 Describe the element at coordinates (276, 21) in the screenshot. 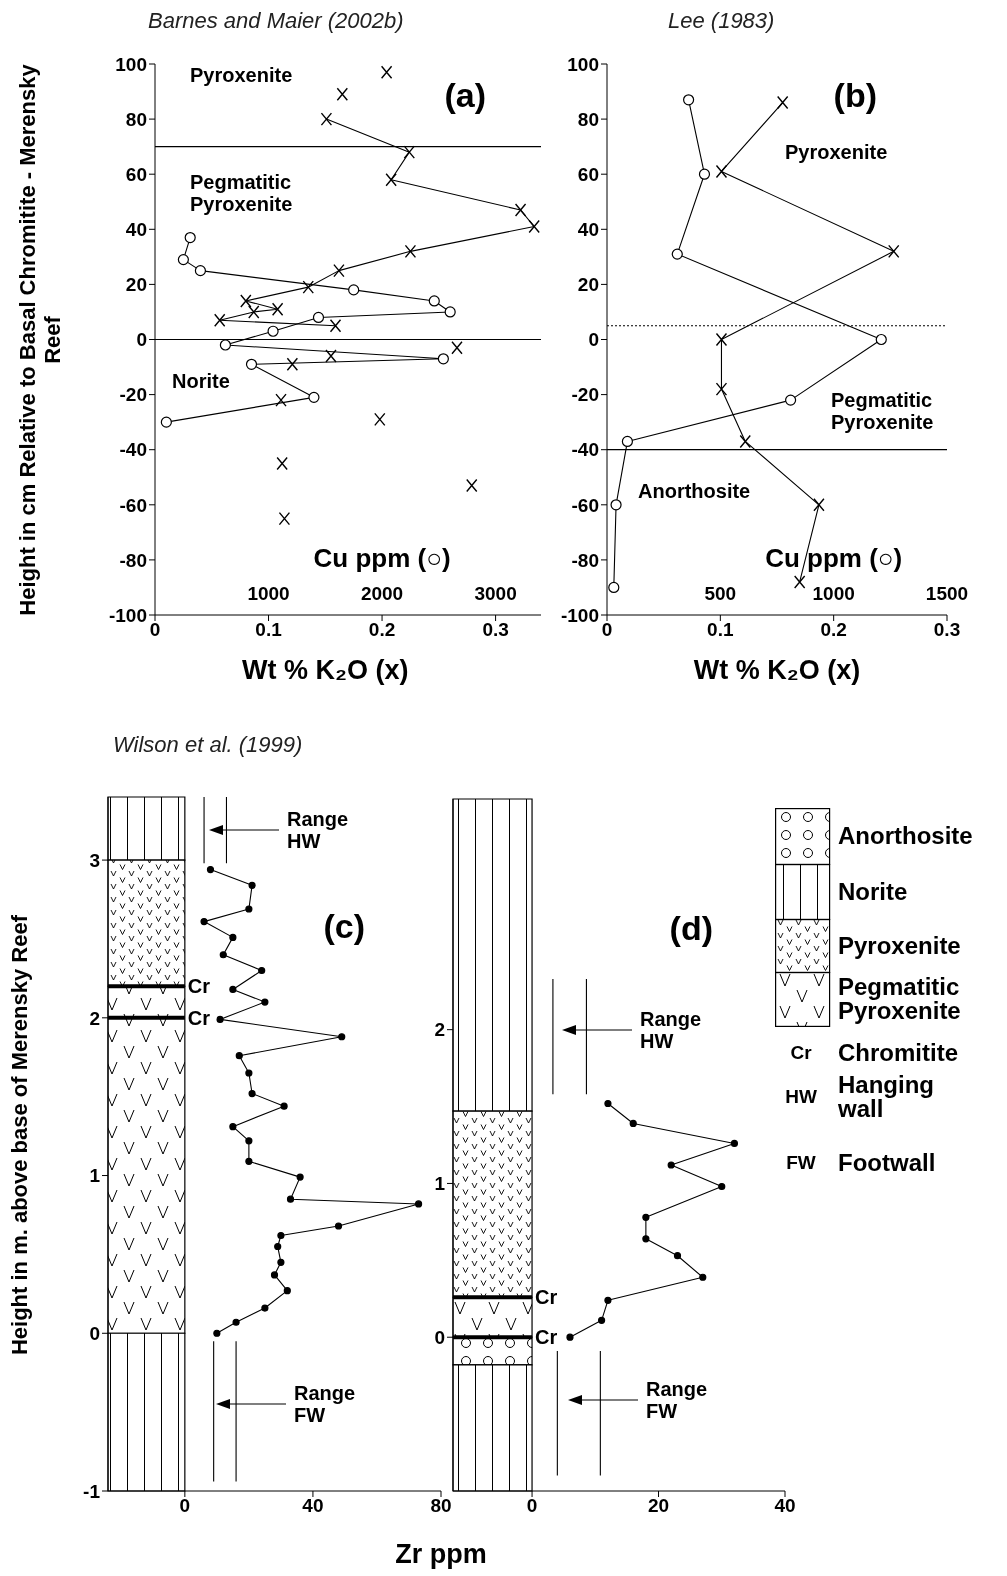

I see `chart-title: Barnes and Maier (2002b)` at that location.